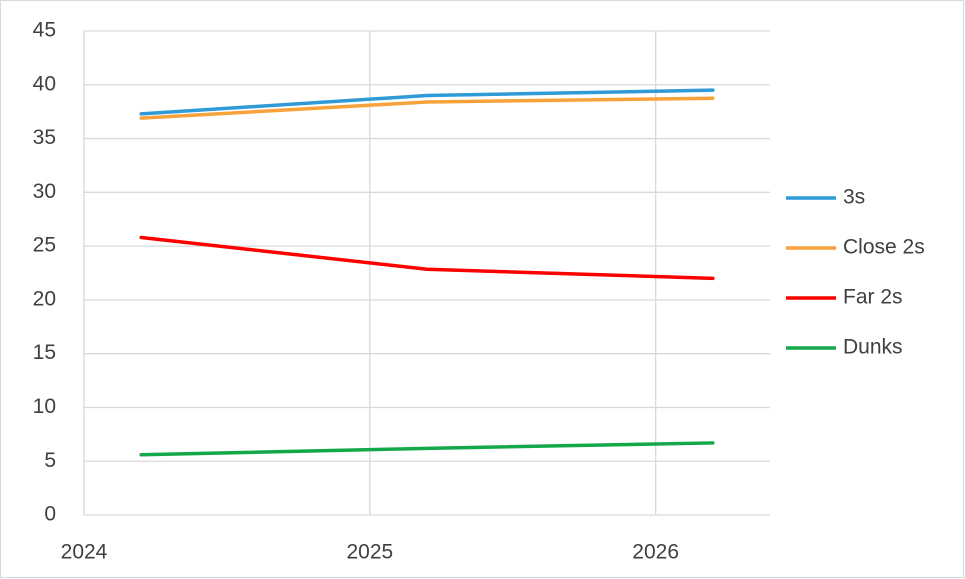  I want to click on y-tick-label: 15, so click(44, 352).